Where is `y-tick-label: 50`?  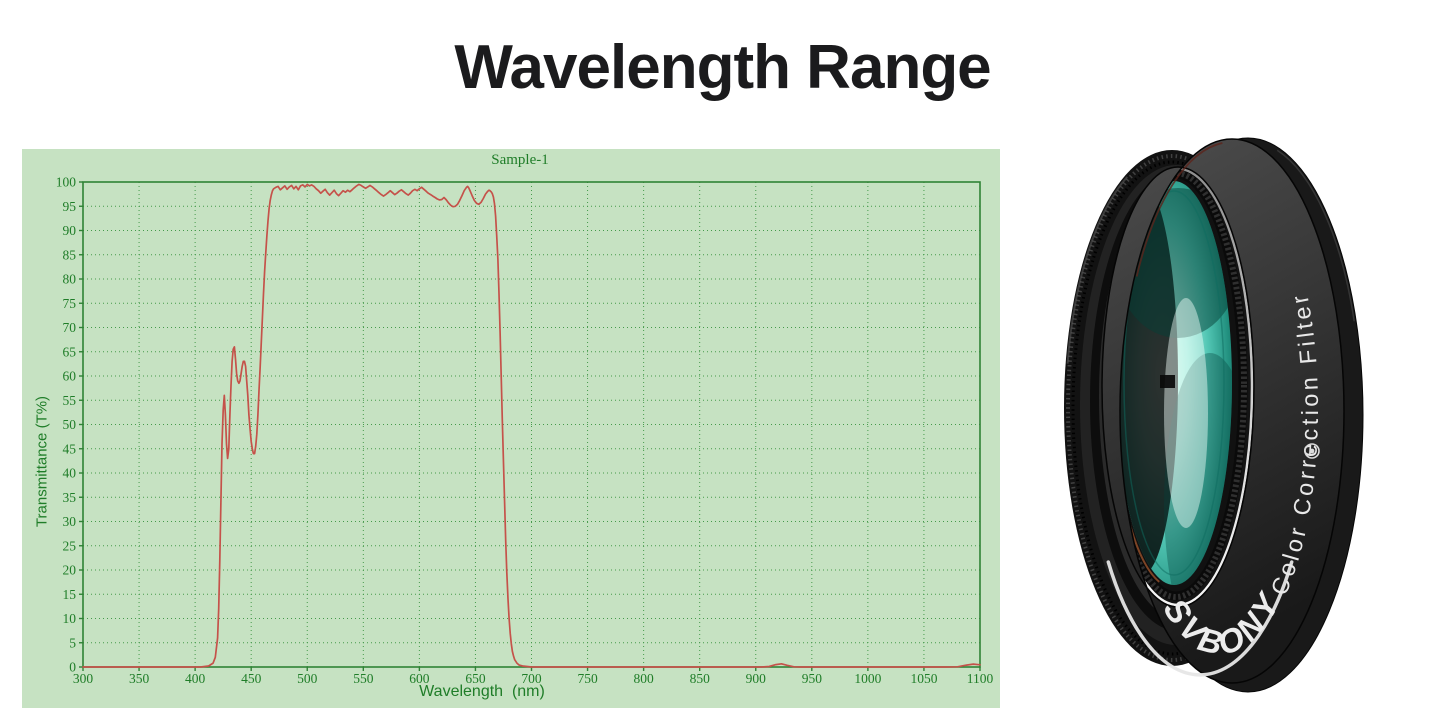 y-tick-label: 50 is located at coordinates (70, 424).